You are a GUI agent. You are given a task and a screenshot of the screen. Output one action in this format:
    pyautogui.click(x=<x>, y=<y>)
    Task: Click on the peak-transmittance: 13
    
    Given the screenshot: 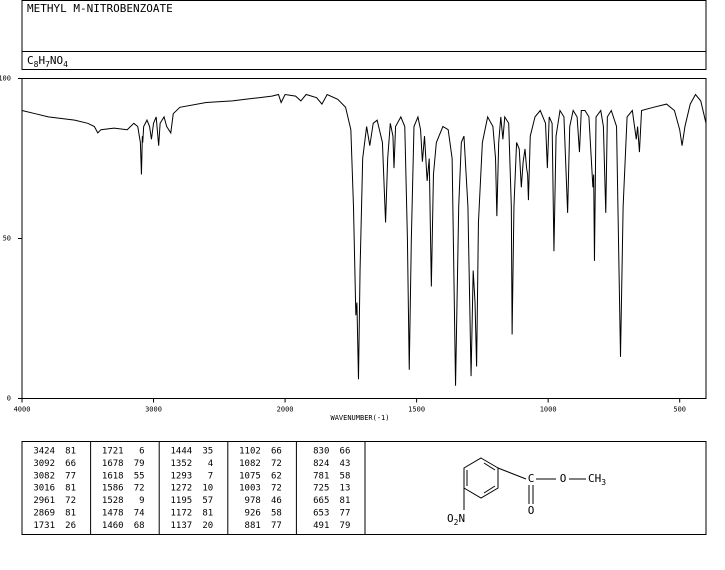 What is the action you would take?
    pyautogui.click(x=345, y=489)
    